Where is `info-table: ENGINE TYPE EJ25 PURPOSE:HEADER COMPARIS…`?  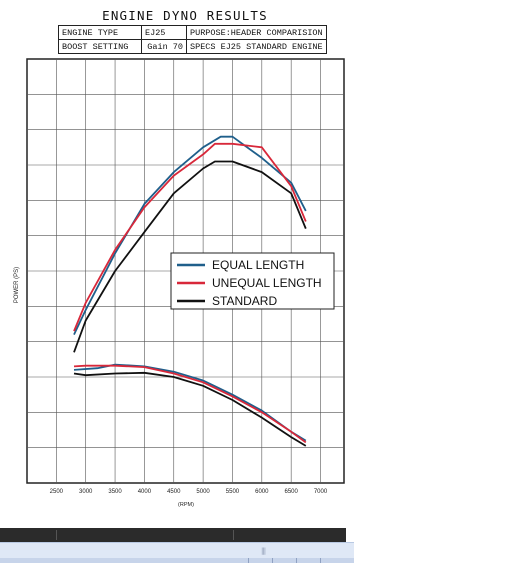 info-table: ENGINE TYPE EJ25 PURPOSE:HEADER COMPARIS… is located at coordinates (192, 39).